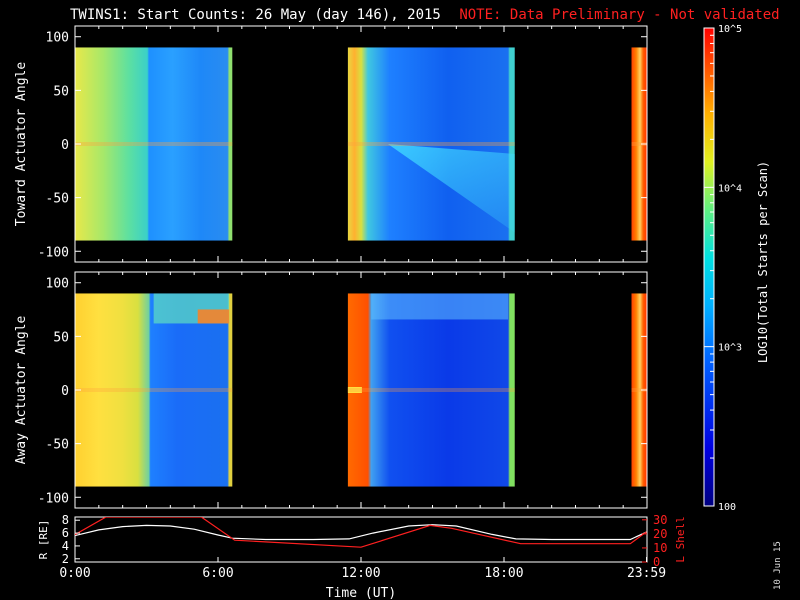  I want to click on ytick-right-label: 0, so click(656, 562).